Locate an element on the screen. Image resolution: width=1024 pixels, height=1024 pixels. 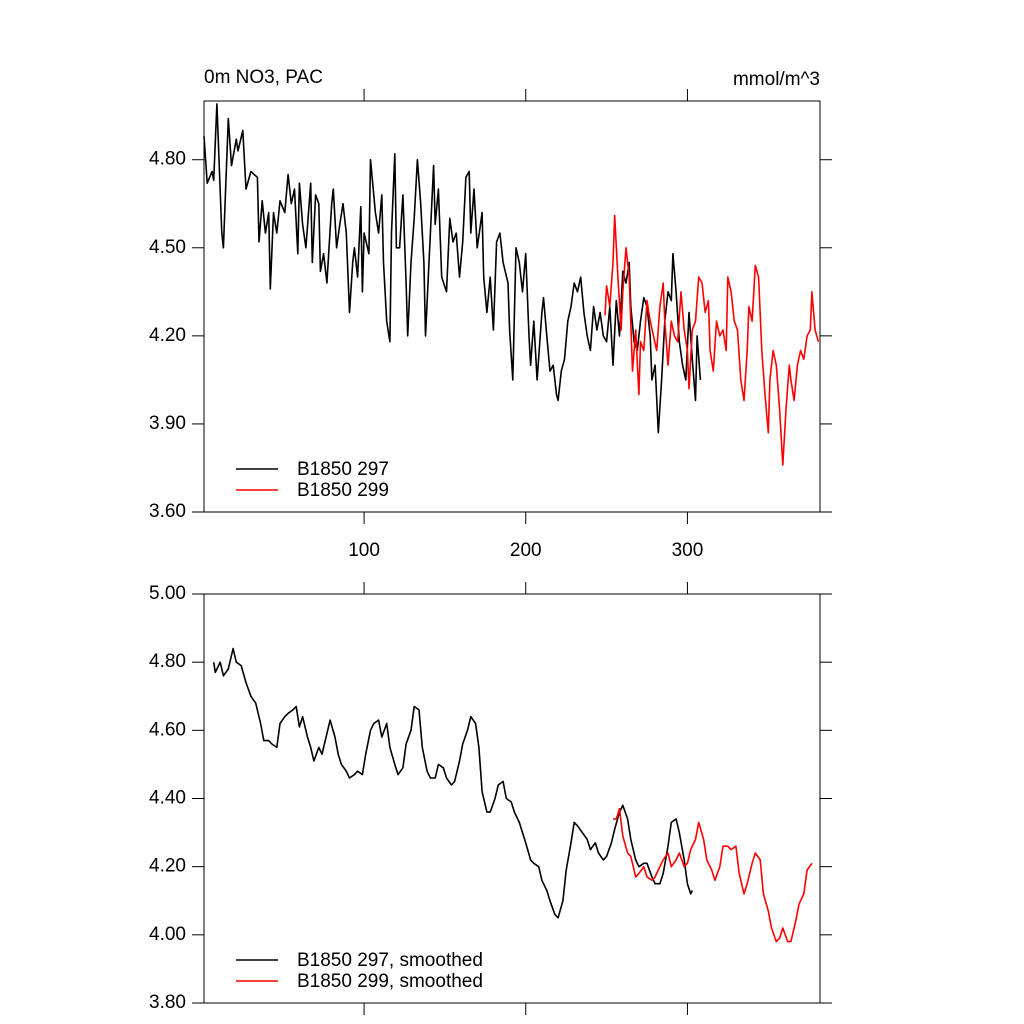
y-tick-label: 5.00 is located at coordinates (167, 593).